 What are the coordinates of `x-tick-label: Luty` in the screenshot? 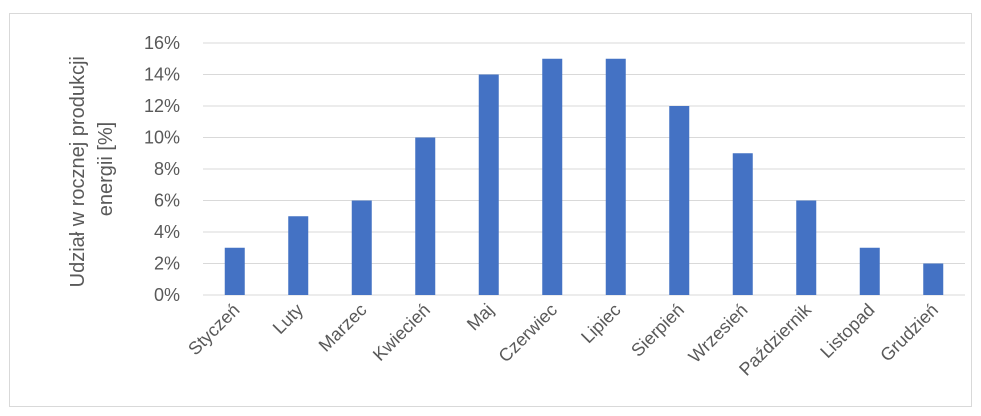 It's located at (288, 319).